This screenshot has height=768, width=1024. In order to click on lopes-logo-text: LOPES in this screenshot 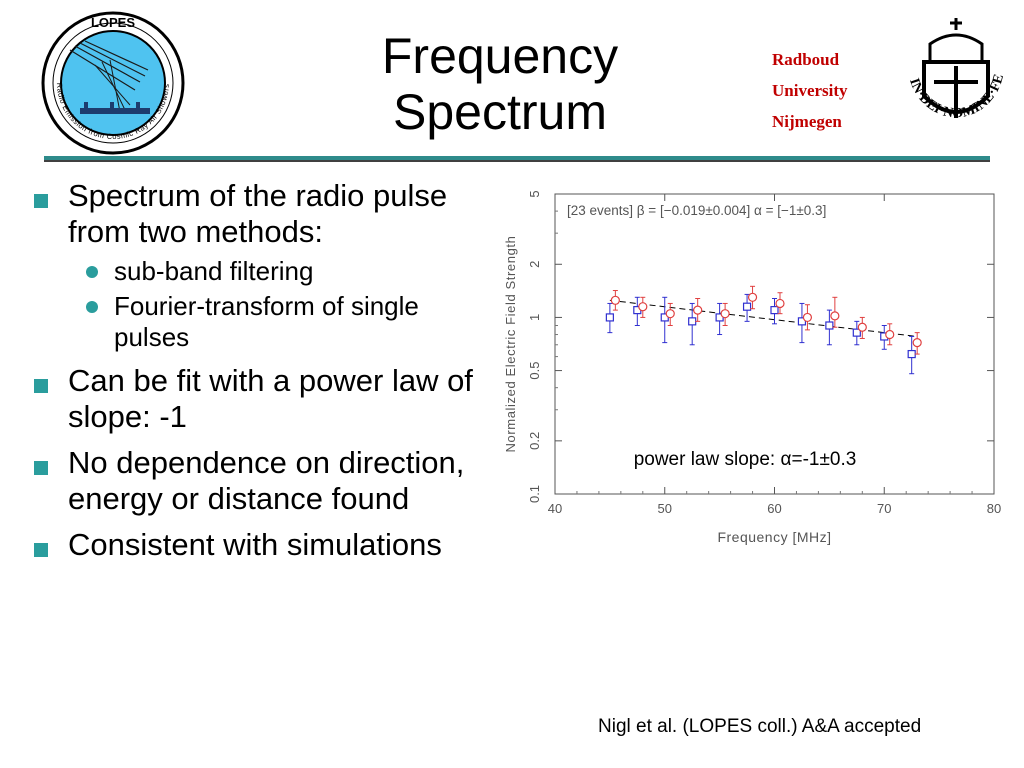, I will do `click(113, 22)`.